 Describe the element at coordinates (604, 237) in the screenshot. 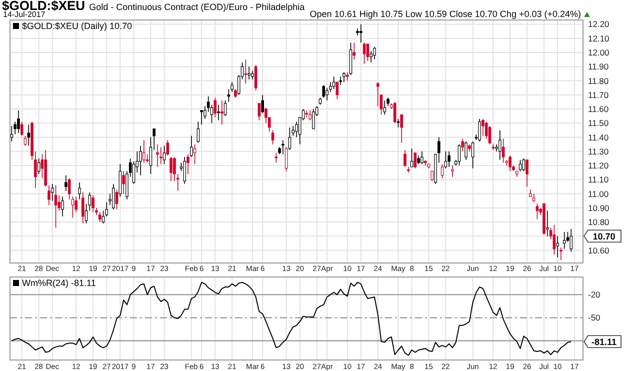

I see `annotation: 10.70` at that location.